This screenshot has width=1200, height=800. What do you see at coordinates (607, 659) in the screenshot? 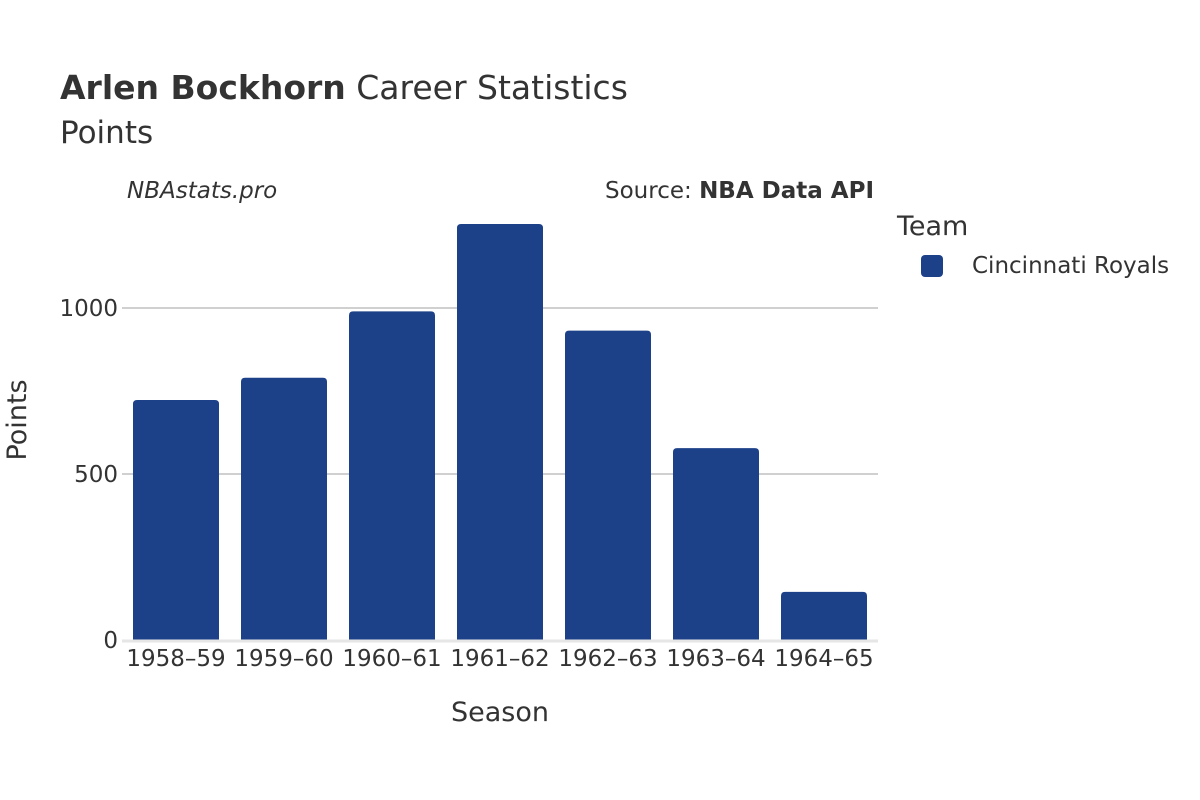
I see `x-tick-label-1962–63: 1962–63` at bounding box center [607, 659].